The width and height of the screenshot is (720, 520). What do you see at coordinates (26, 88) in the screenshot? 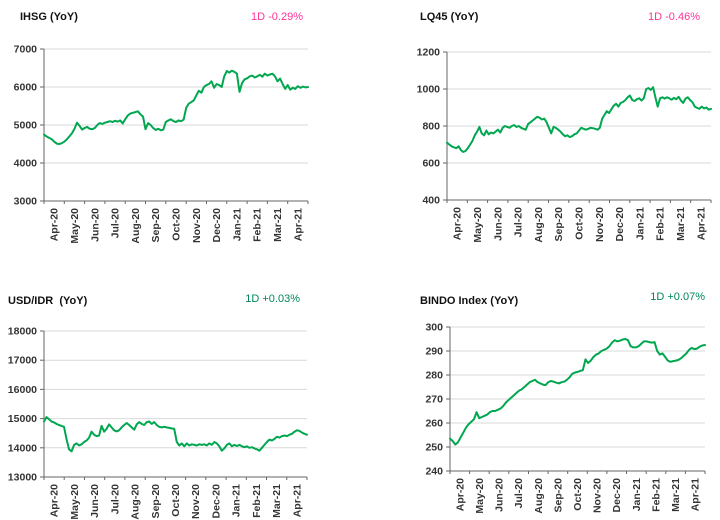
I see `svg-text: 6000` at bounding box center [26, 88].